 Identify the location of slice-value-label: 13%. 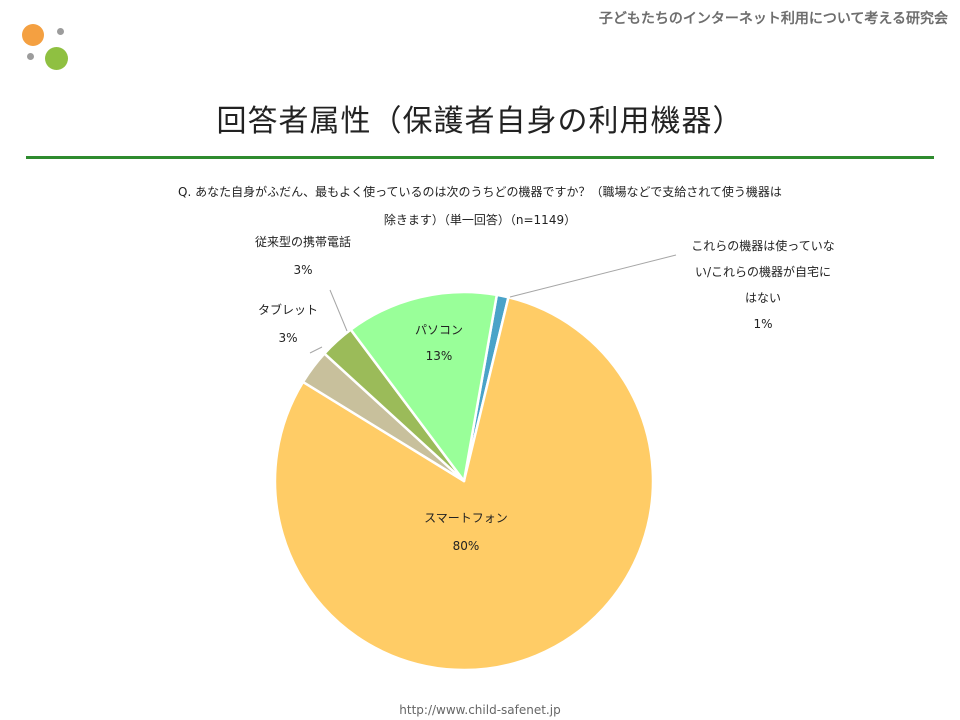
(439, 356).